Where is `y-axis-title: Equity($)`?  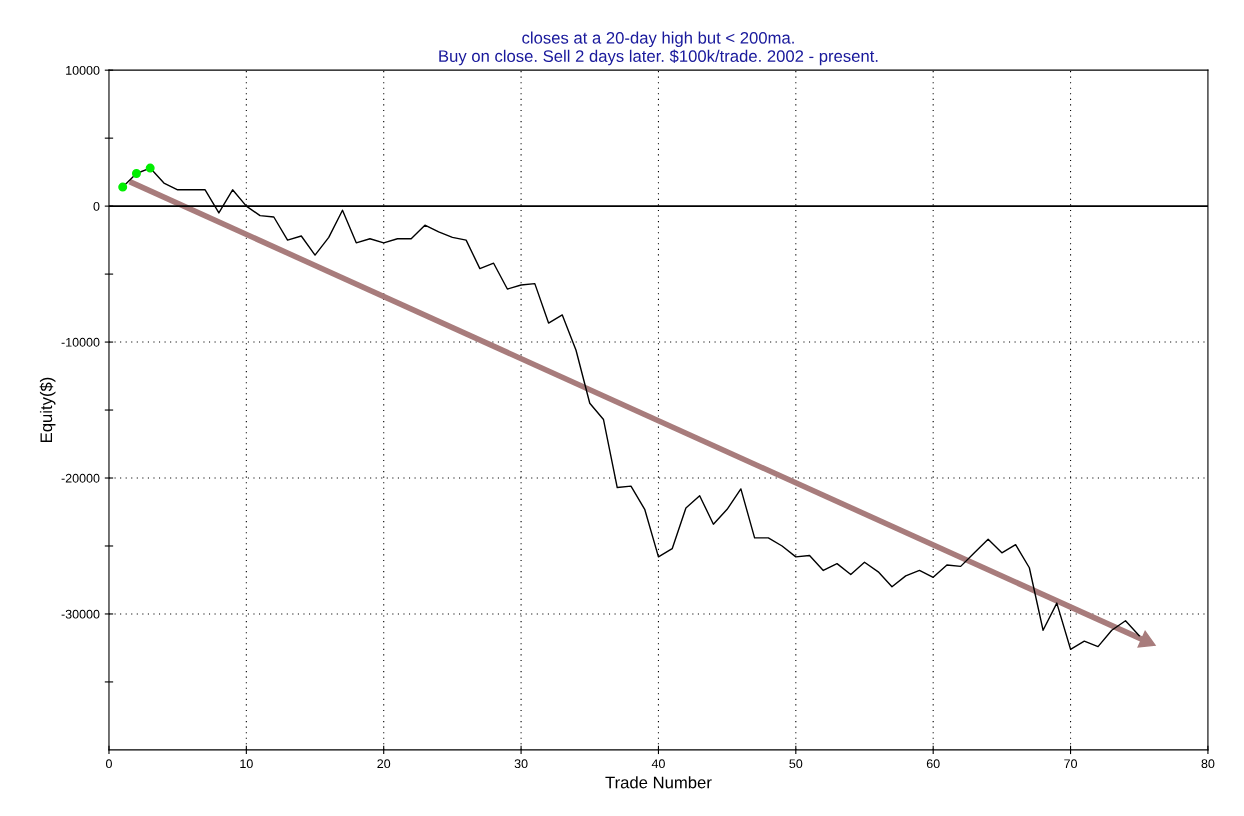 y-axis-title: Equity($) is located at coordinates (47, 410).